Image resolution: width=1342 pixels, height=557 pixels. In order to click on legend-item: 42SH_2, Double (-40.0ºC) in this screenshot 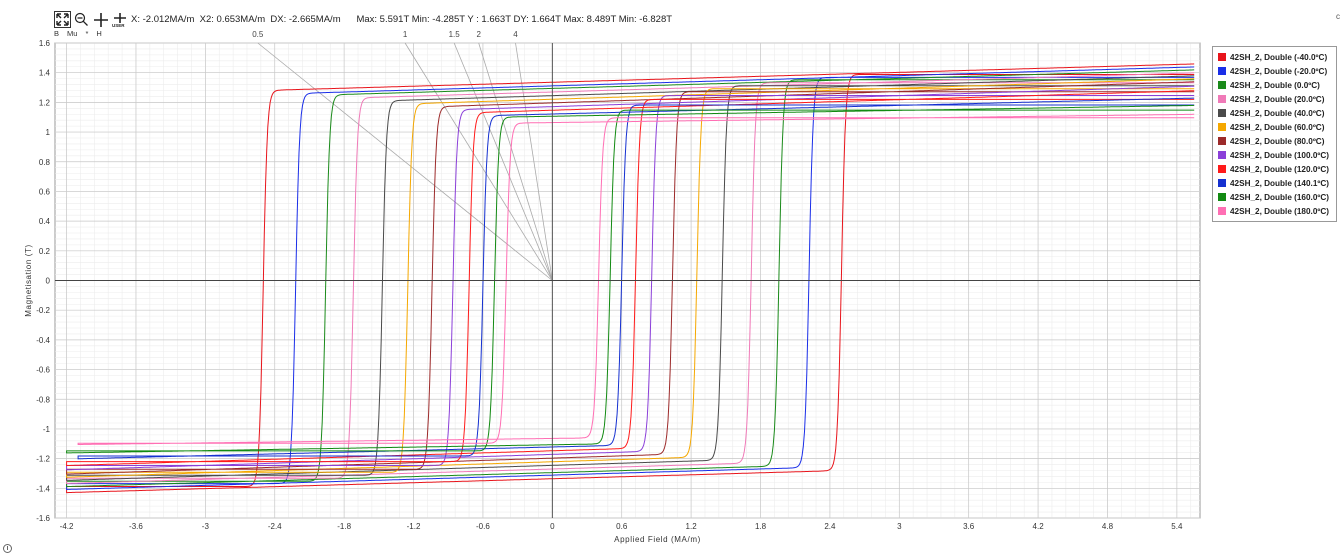, I will do `click(1275, 57)`.